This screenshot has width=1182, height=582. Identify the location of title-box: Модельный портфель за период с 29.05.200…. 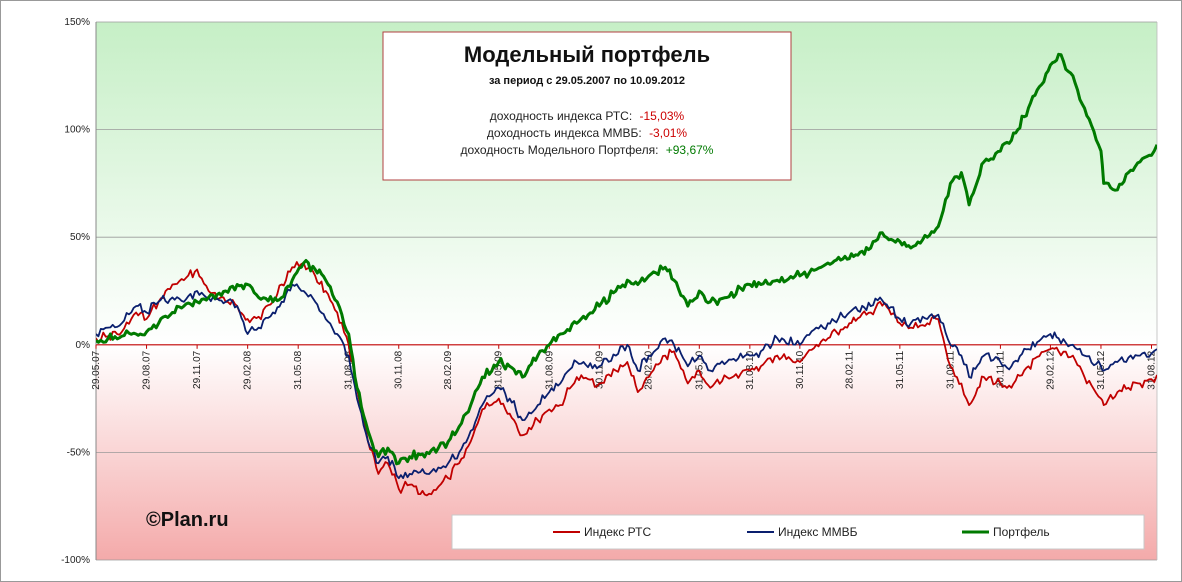
(587, 106).